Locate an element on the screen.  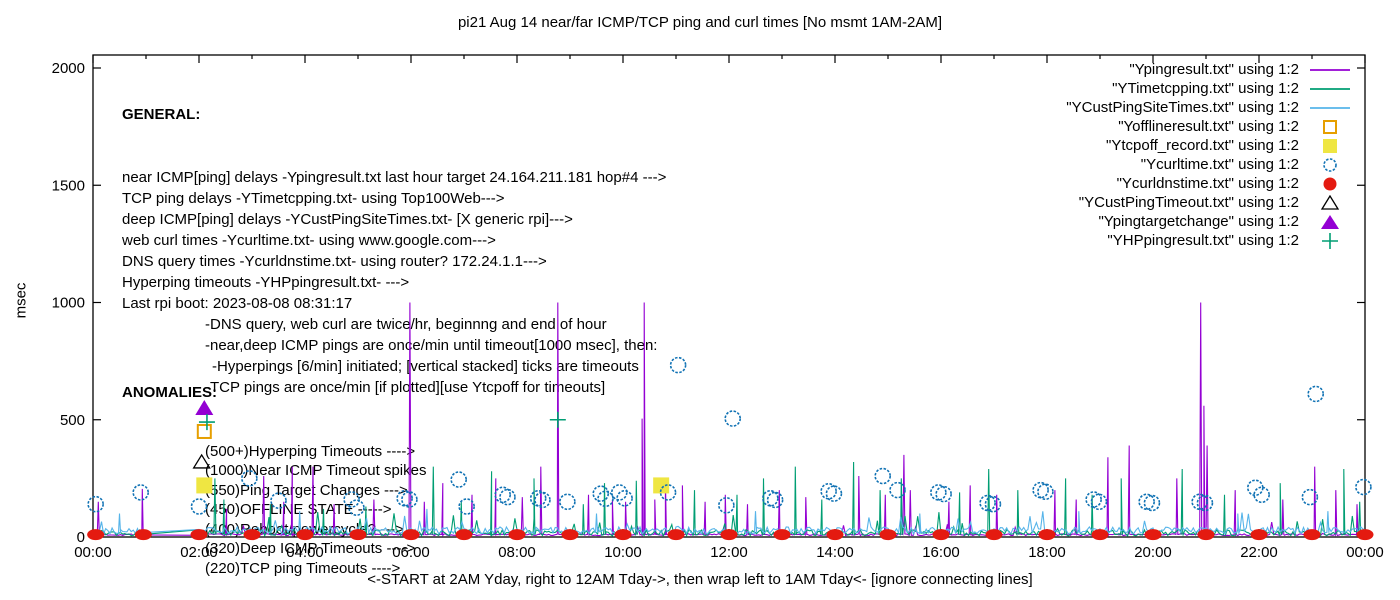
triangle-open-legend-glyph is located at coordinates (1330, 202).